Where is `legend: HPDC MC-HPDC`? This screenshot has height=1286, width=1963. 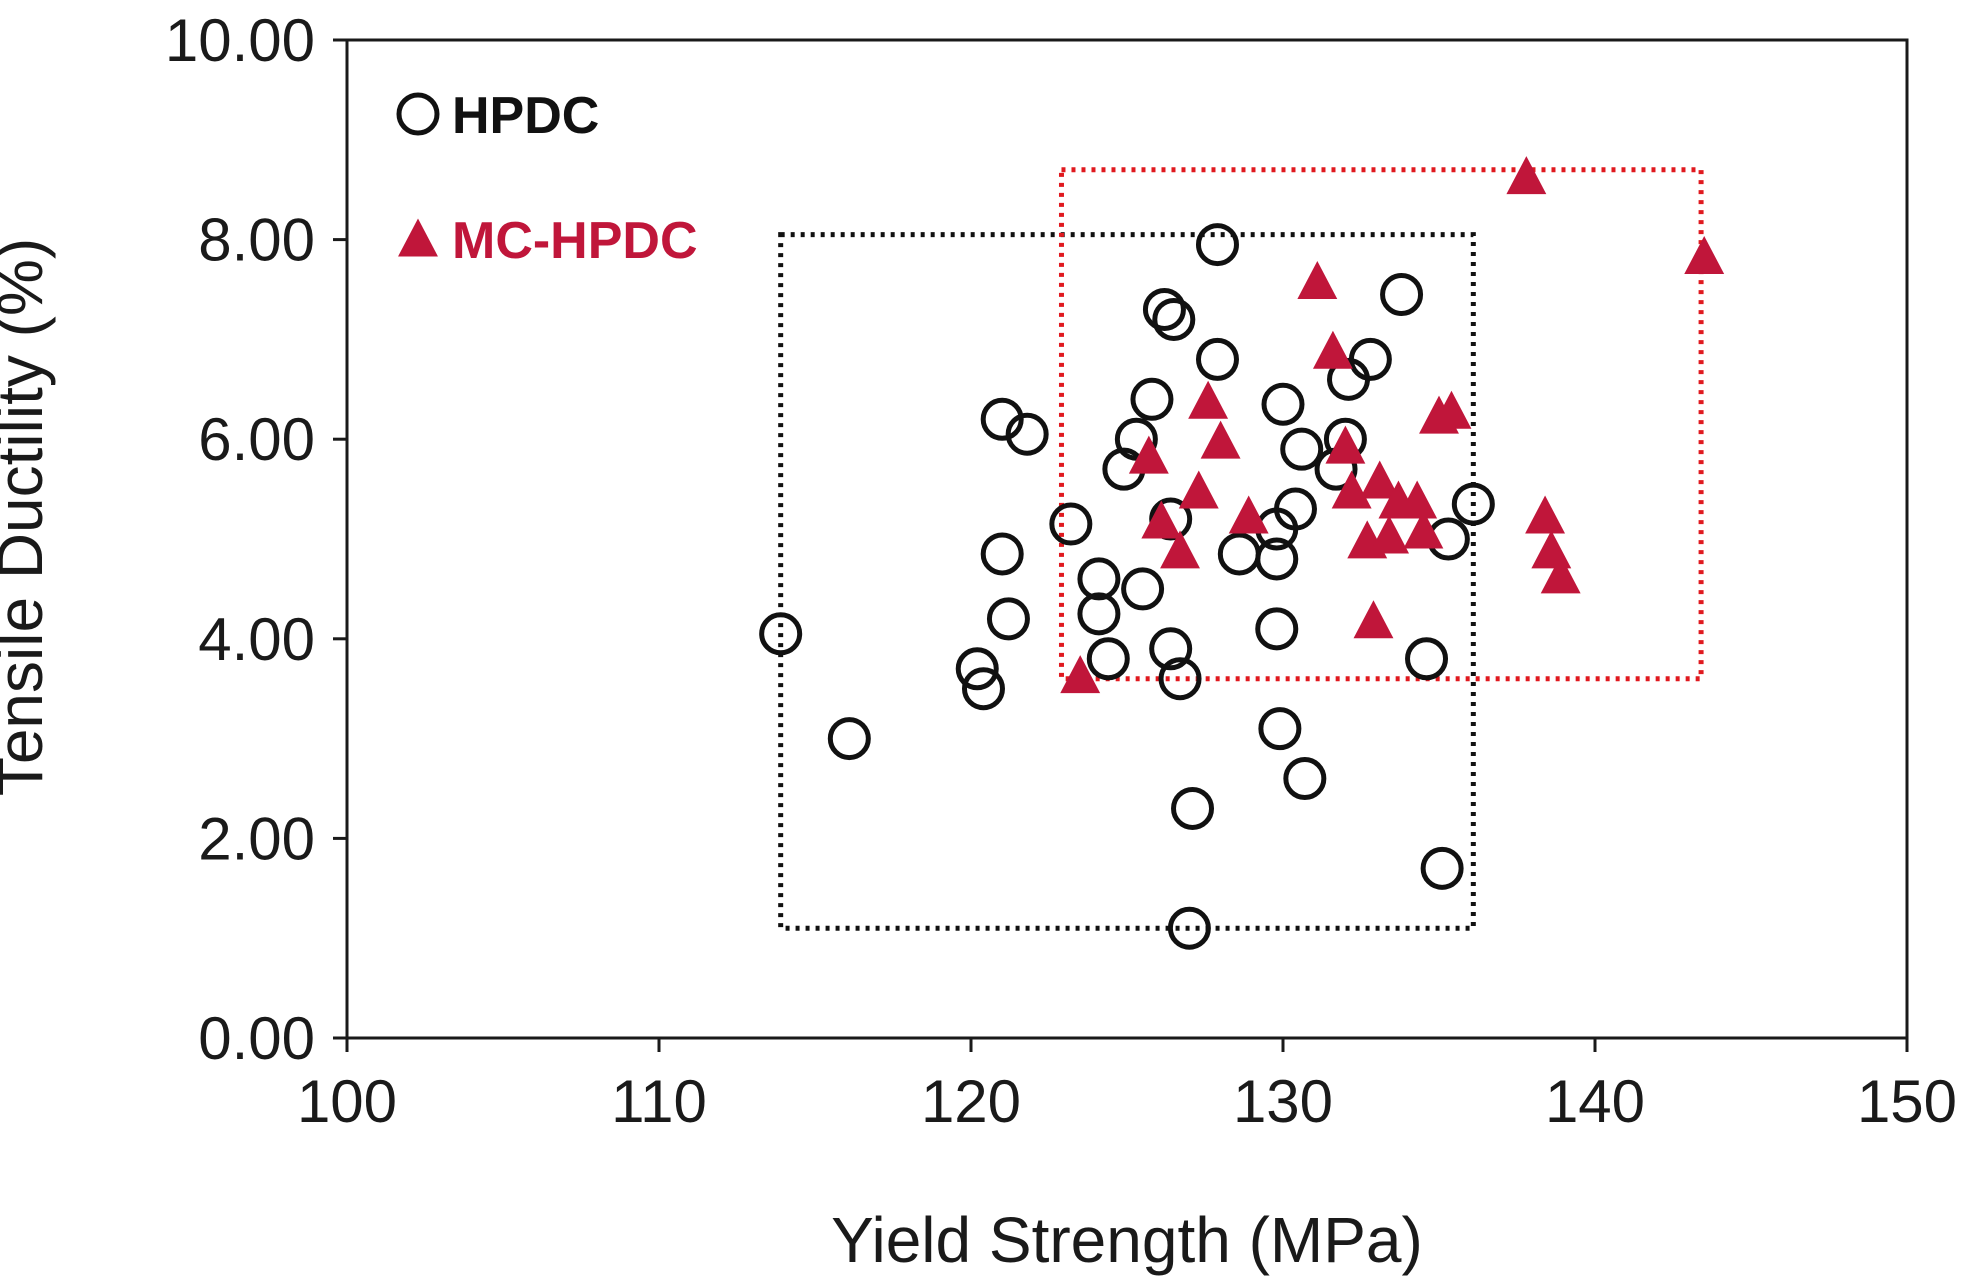
legend: HPDC MC-HPDC is located at coordinates (547, 178).